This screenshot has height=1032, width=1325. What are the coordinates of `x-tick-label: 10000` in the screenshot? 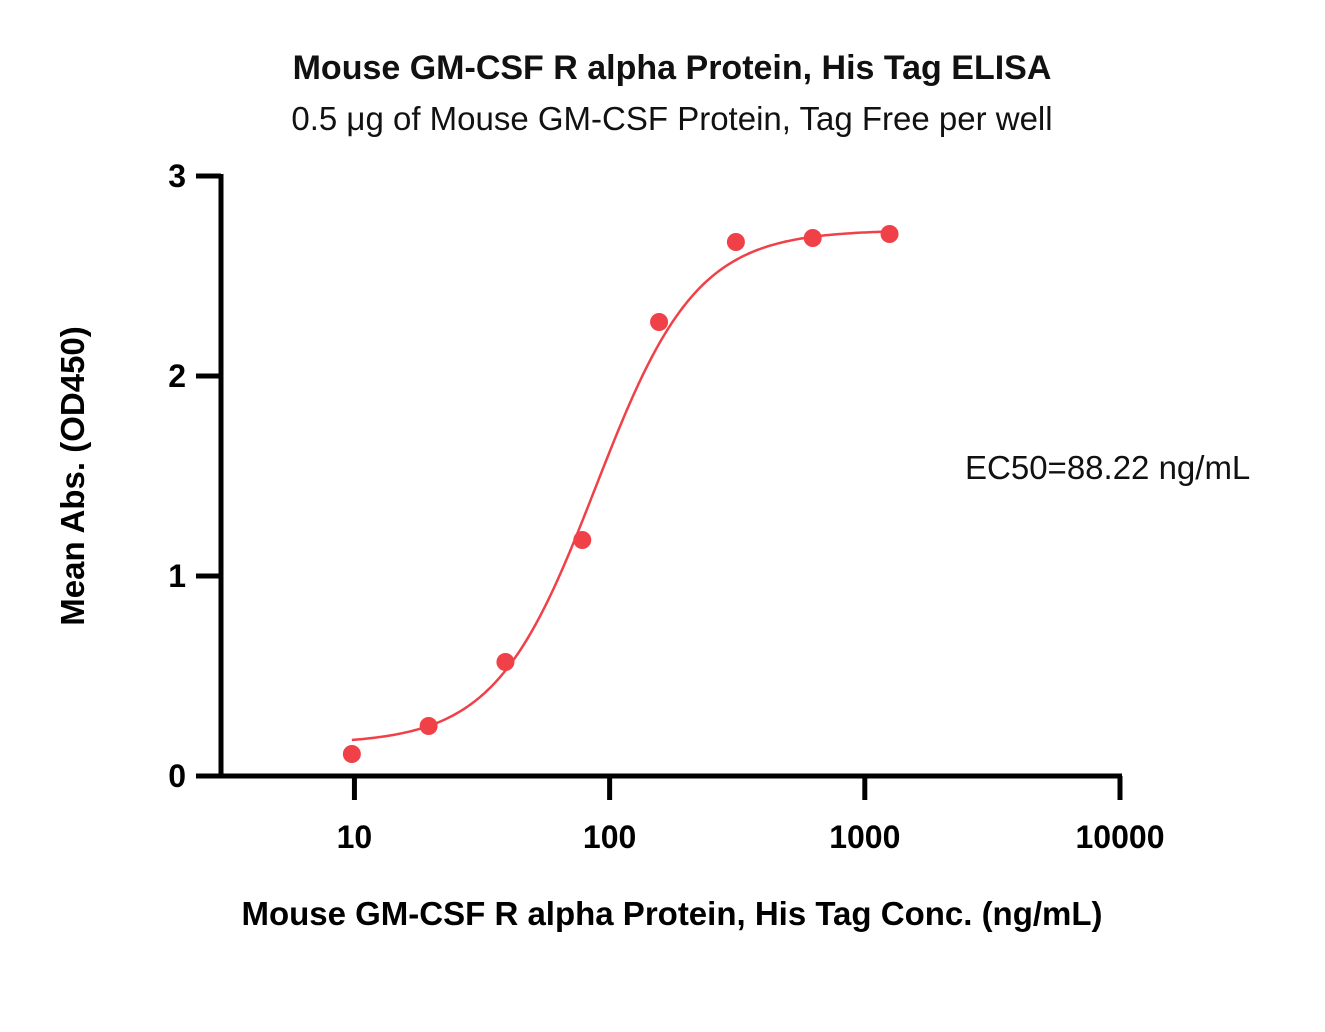 It's located at (1120, 837).